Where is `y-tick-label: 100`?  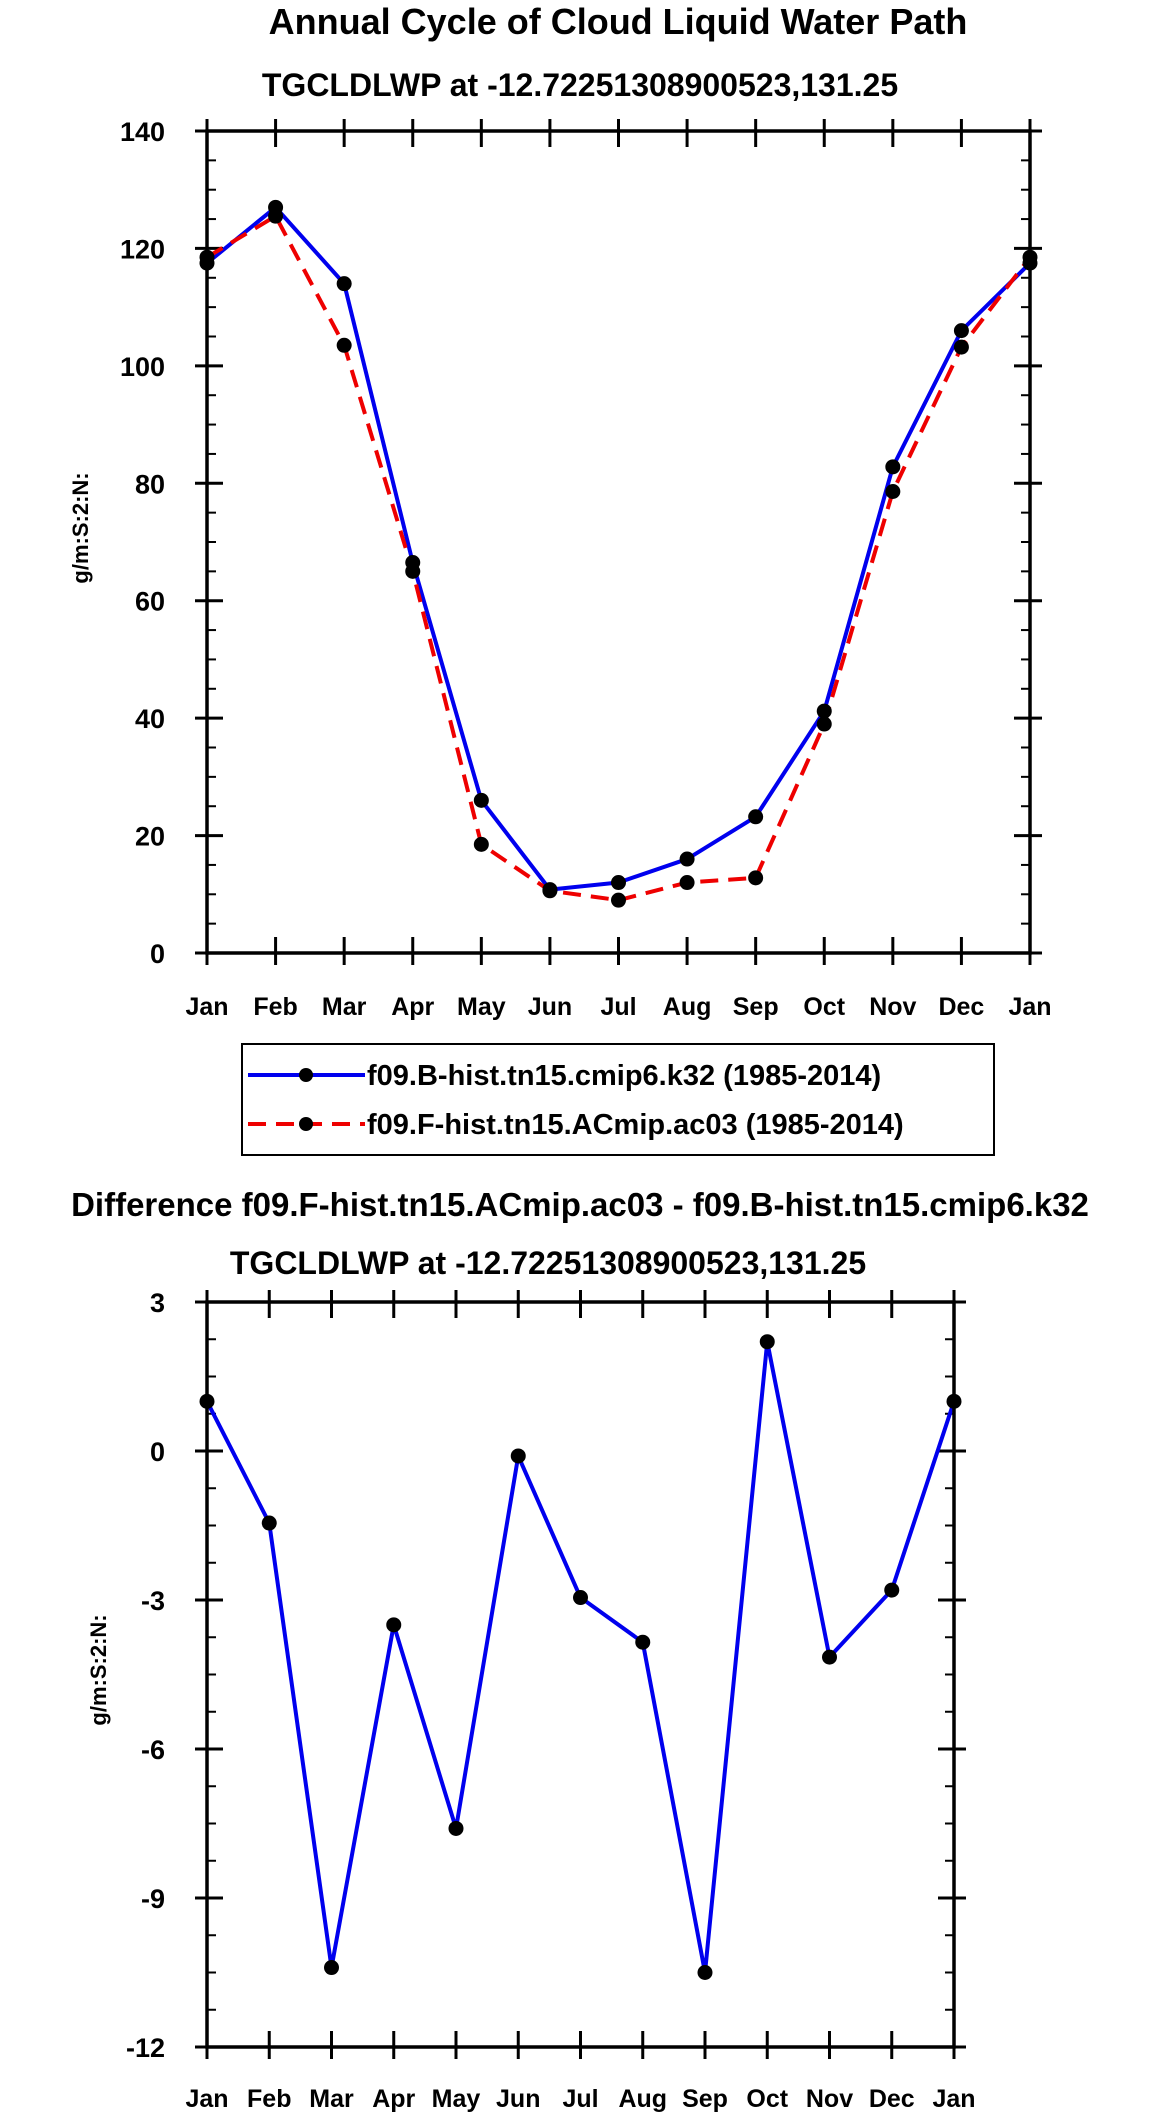 y-tick-label: 100 is located at coordinates (142, 367).